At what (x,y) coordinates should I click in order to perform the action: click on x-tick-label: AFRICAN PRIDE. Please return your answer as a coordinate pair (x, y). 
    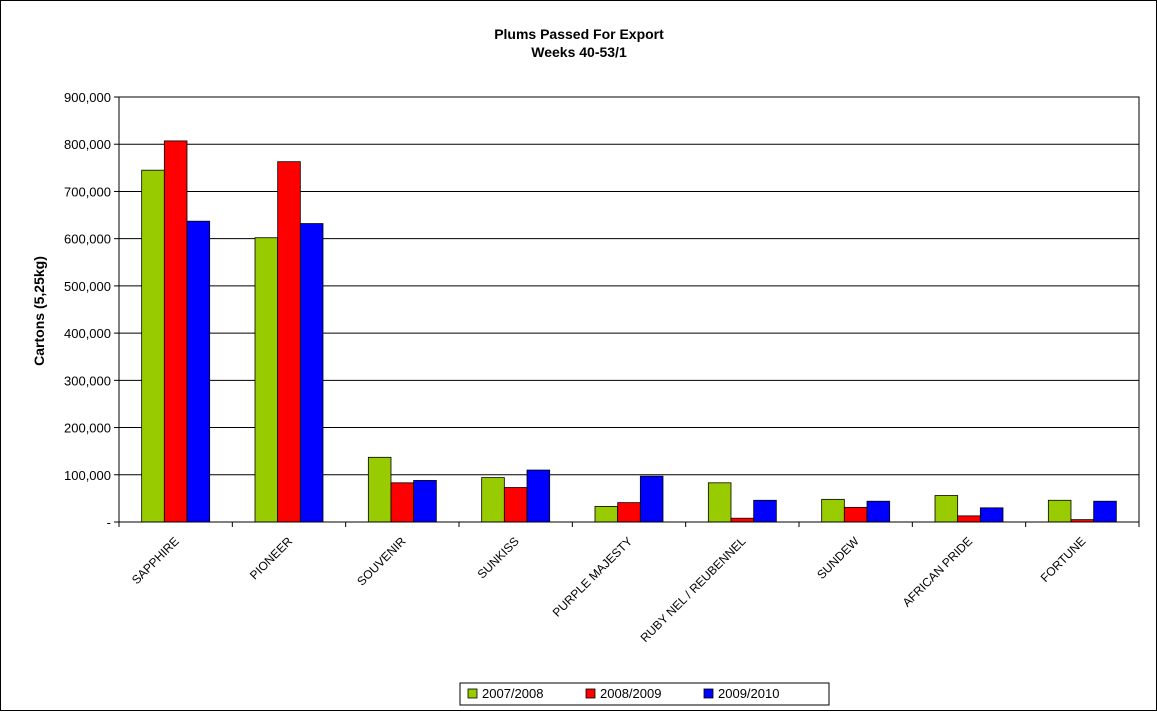
    Looking at the image, I should click on (937, 571).